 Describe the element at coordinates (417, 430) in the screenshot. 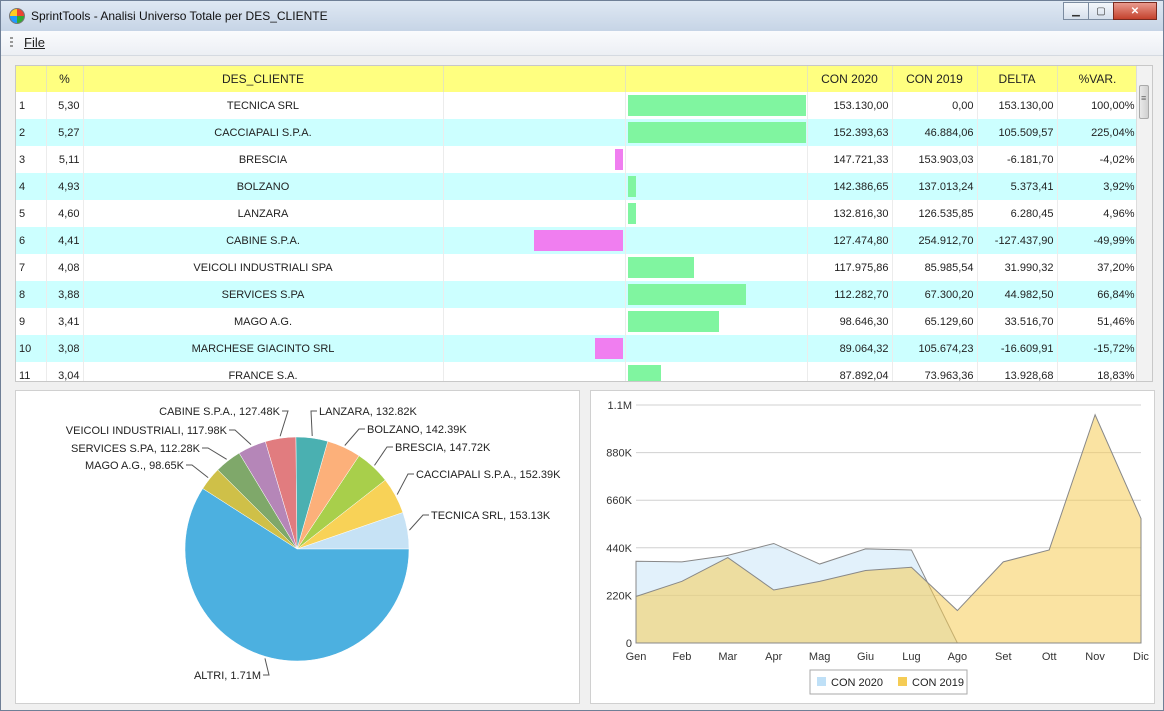

I see `pie-slice-label: BOLZANO, 142.39K` at that location.